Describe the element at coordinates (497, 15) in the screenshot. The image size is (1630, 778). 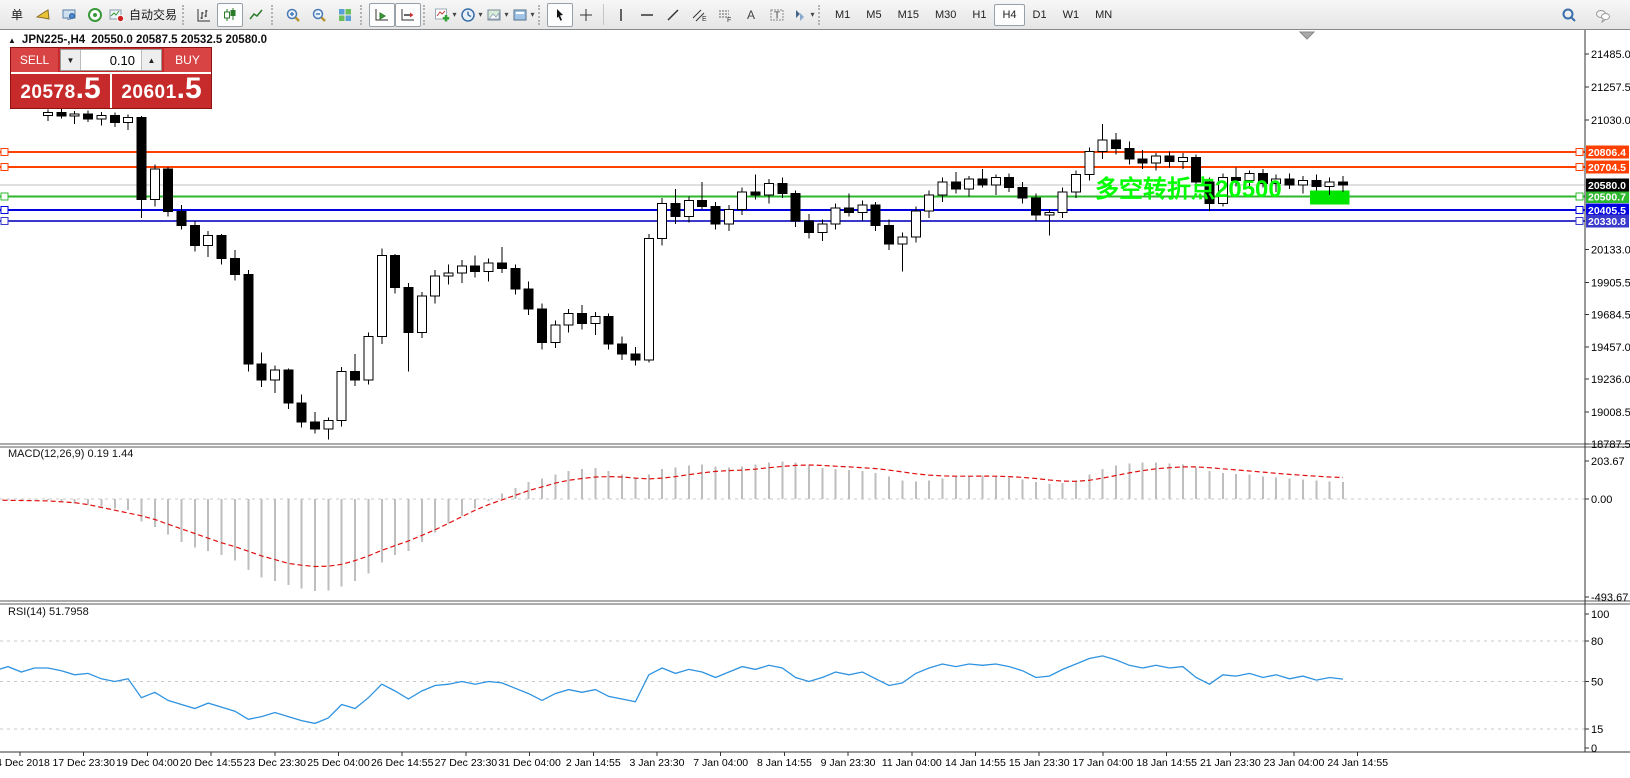
I see `templates-button: ▾` at that location.